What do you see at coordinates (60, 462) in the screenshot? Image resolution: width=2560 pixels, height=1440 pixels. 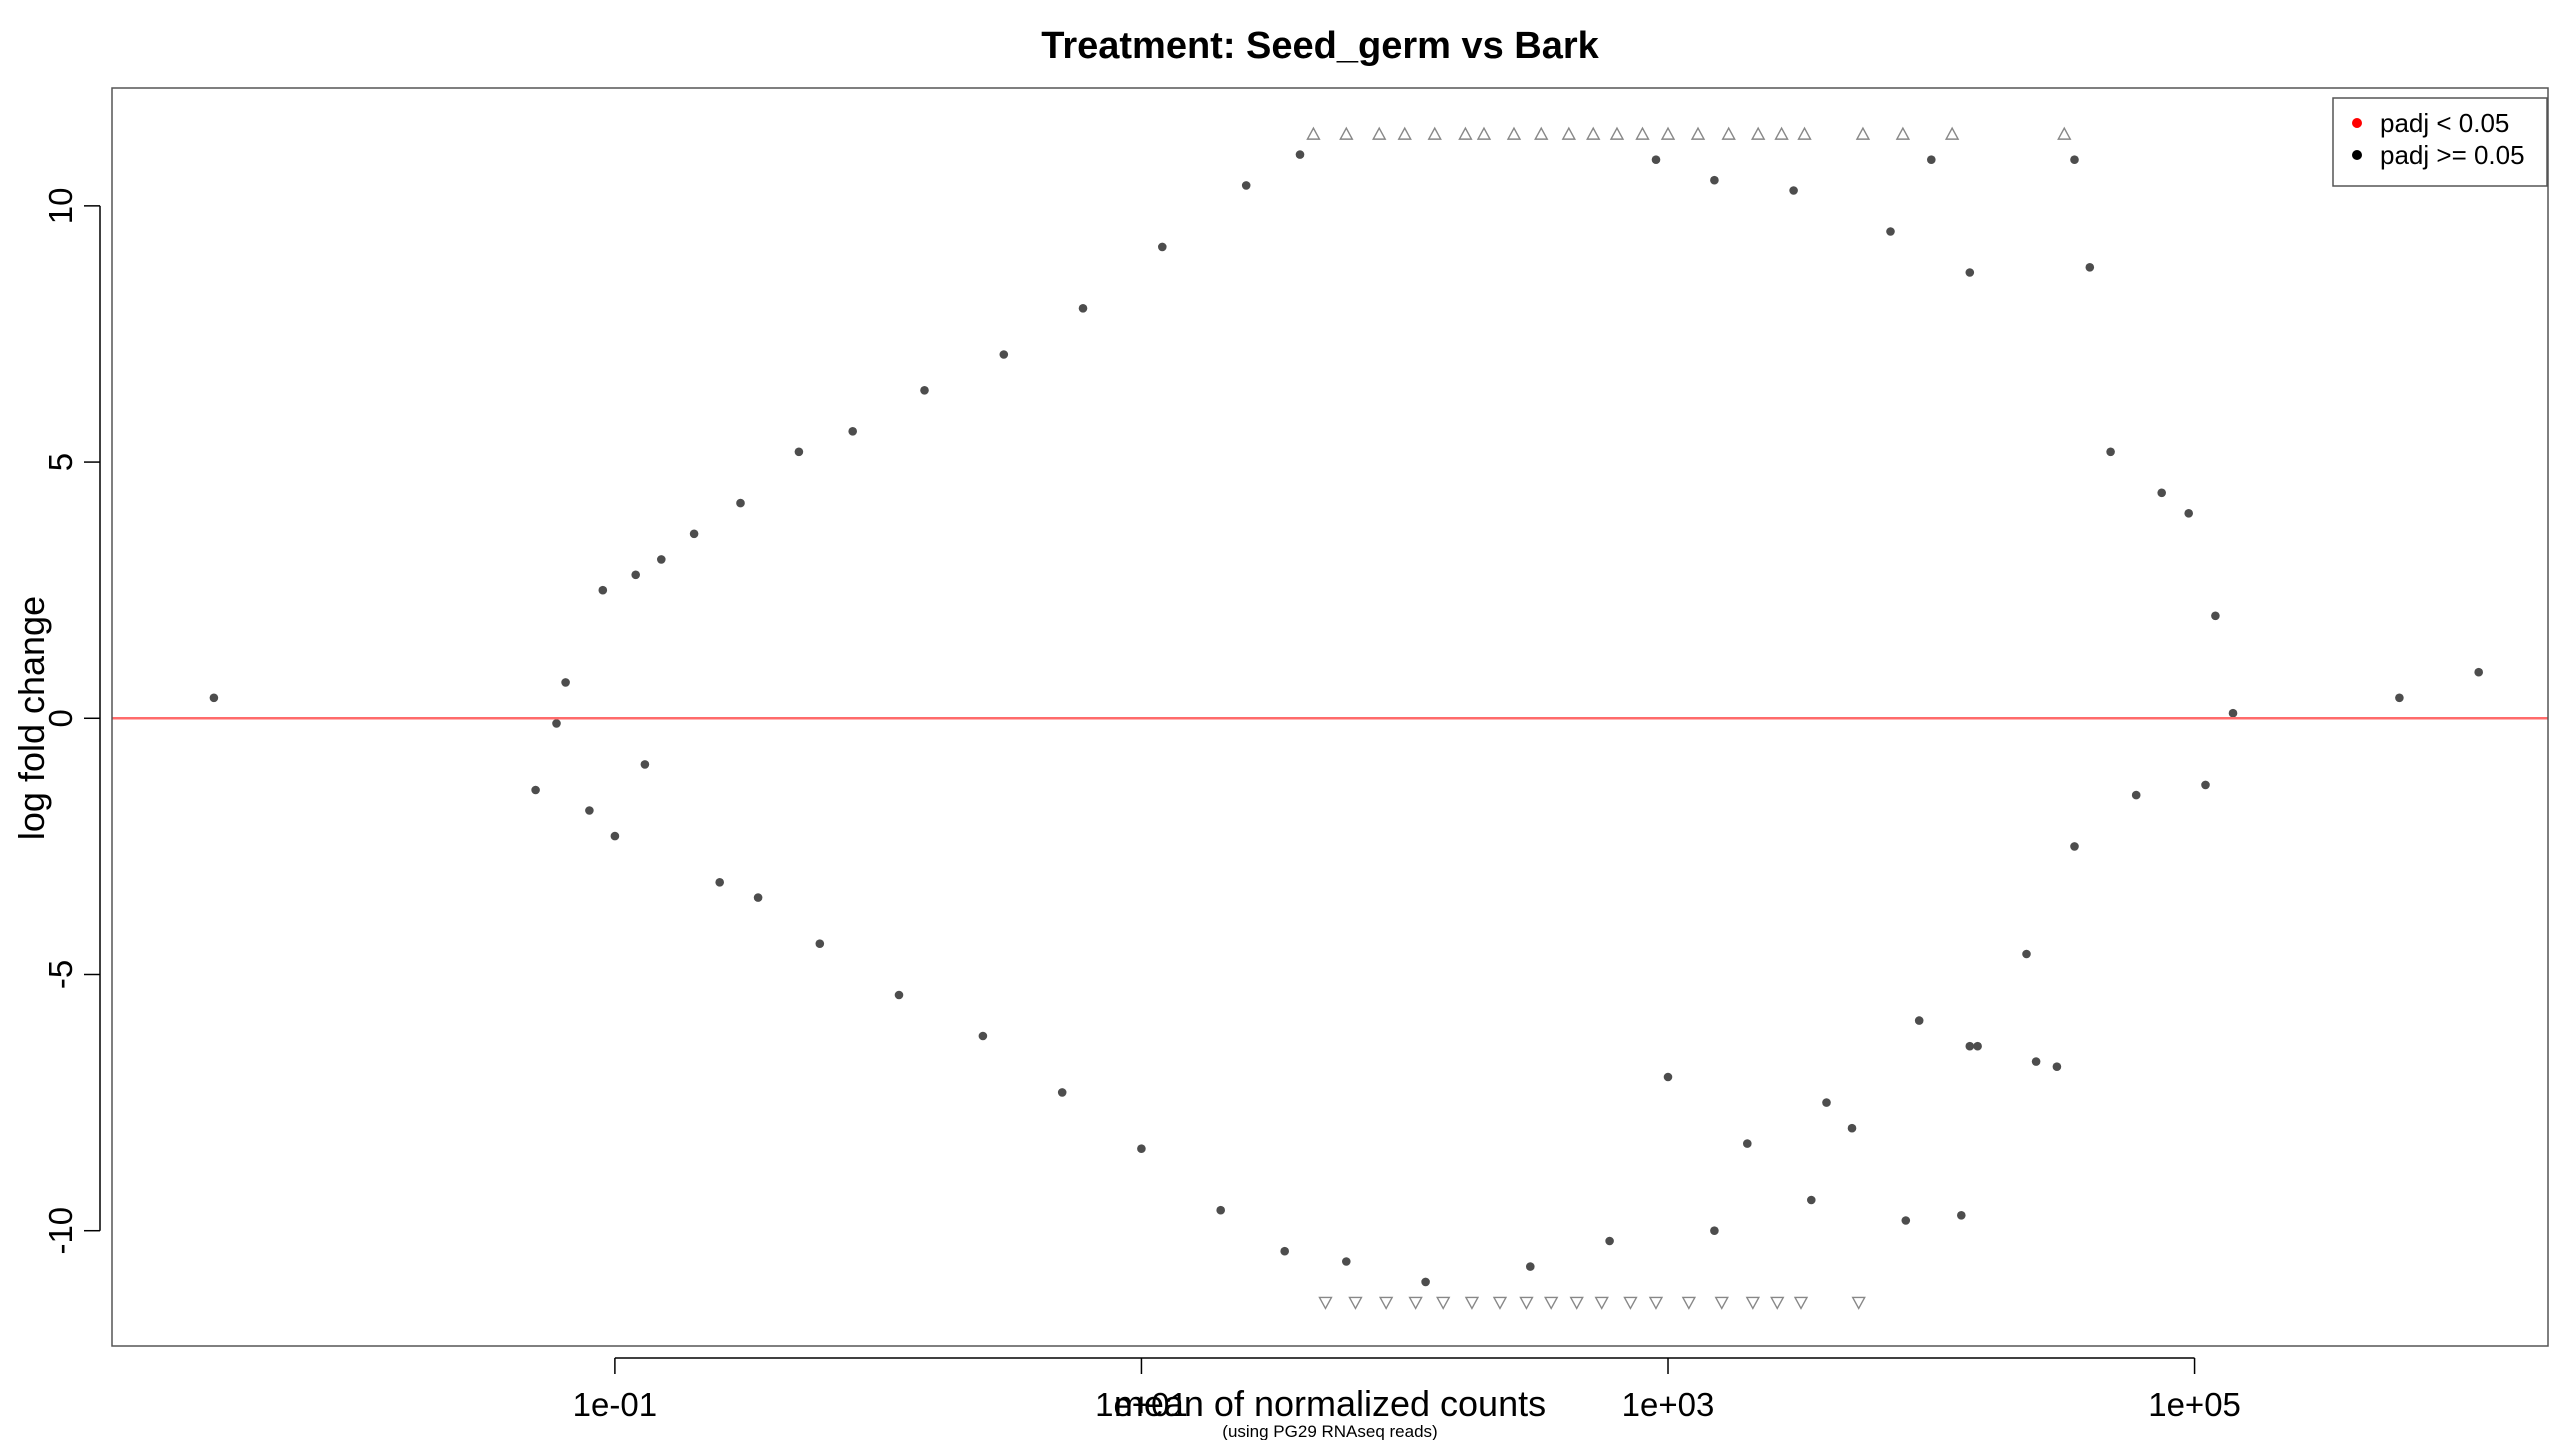 I see `y-tick-label: 5` at bounding box center [60, 462].